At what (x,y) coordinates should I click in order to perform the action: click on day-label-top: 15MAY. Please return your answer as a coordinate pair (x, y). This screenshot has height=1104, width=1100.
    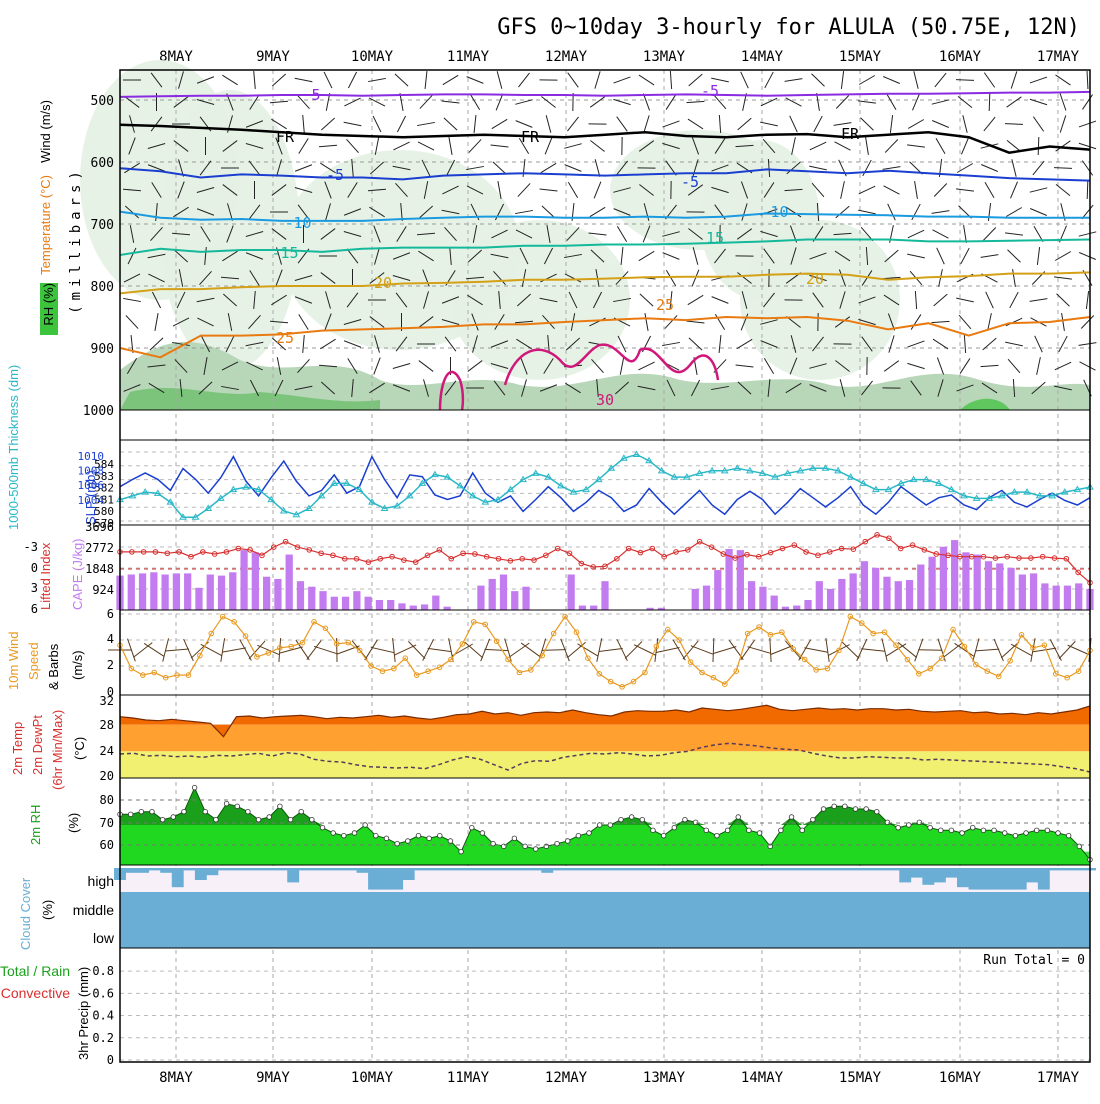
    Looking at the image, I should click on (860, 57).